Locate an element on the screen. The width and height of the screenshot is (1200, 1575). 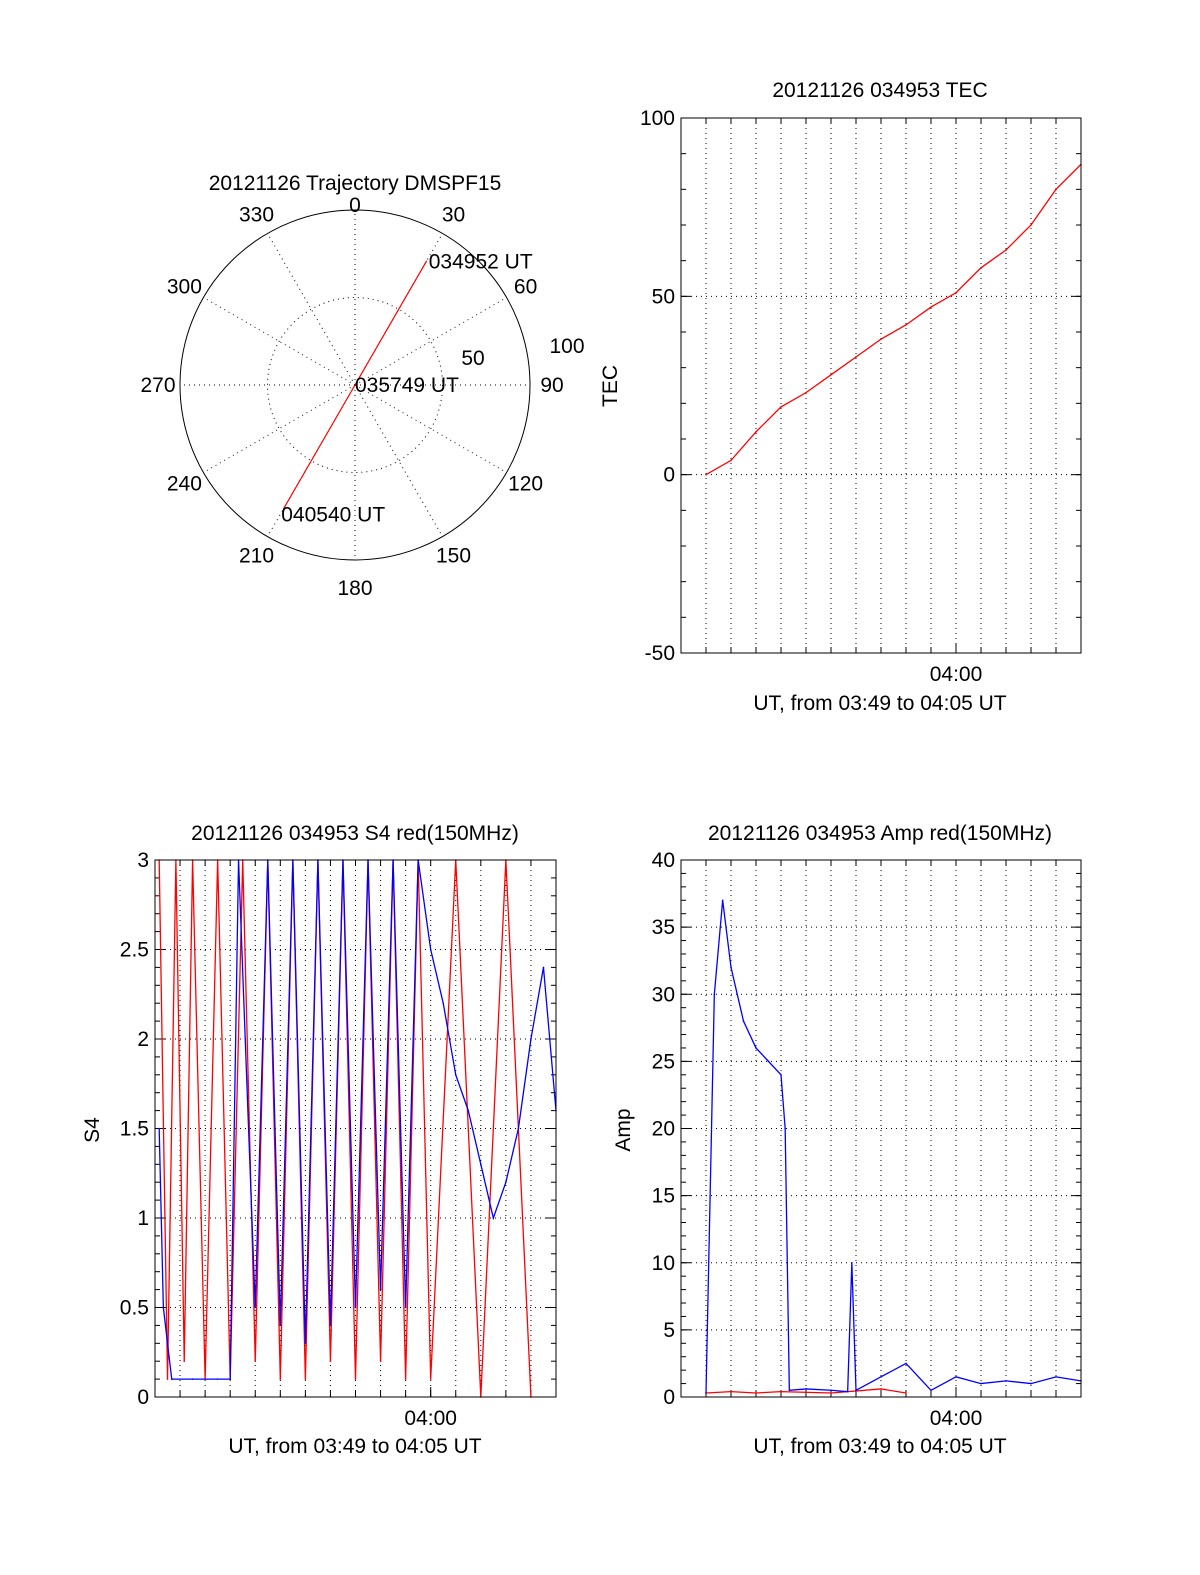
tec-ytick-label: 100 is located at coordinates (657, 118).